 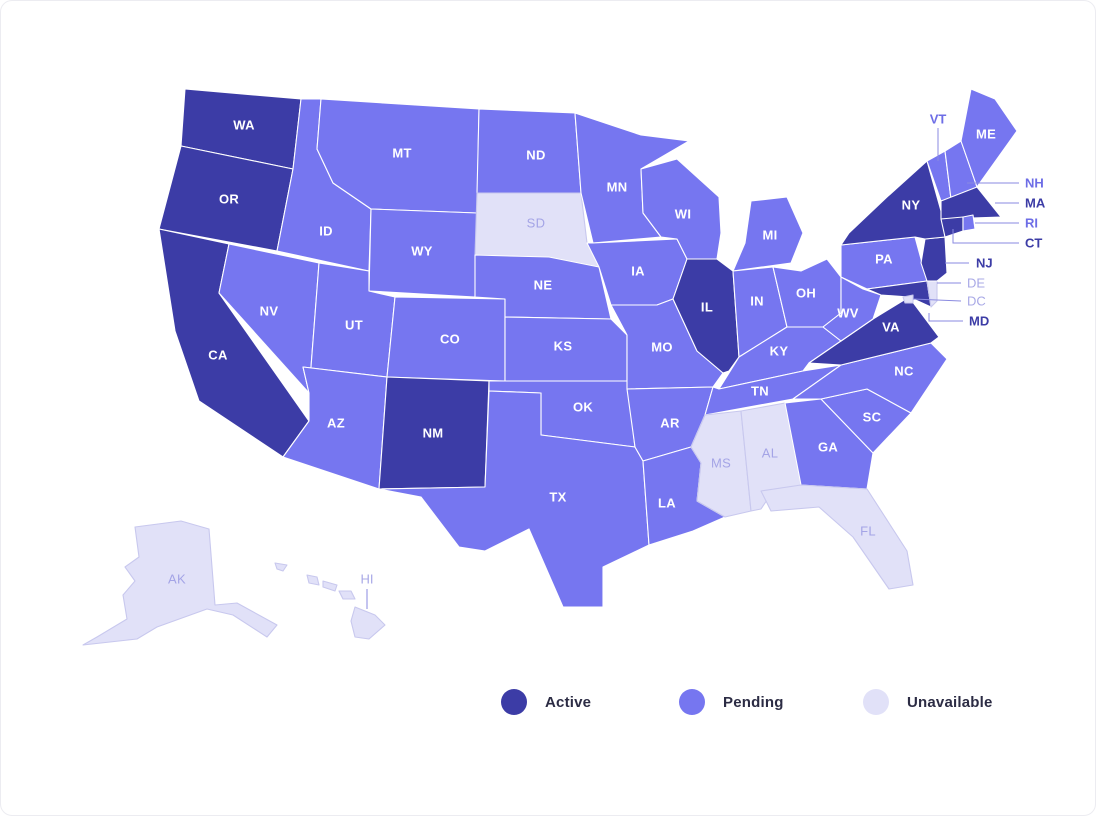 I want to click on state-label-md: MD, so click(x=979, y=321).